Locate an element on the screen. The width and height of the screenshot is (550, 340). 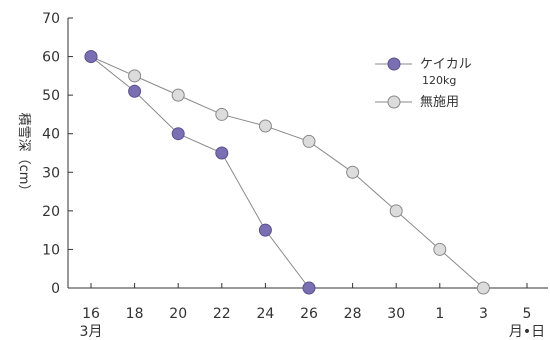
y-tick-label: 70 is located at coordinates (51, 19).